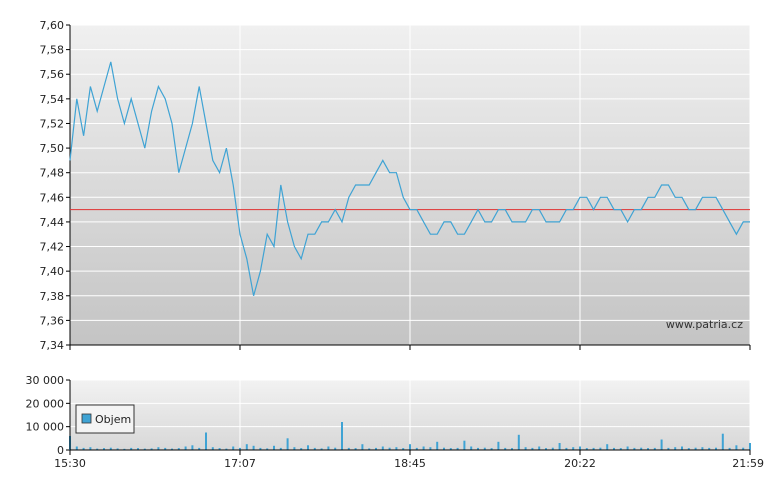  Describe the element at coordinates (52, 271) in the screenshot. I see `price-y-tick-label: 7,40` at that location.